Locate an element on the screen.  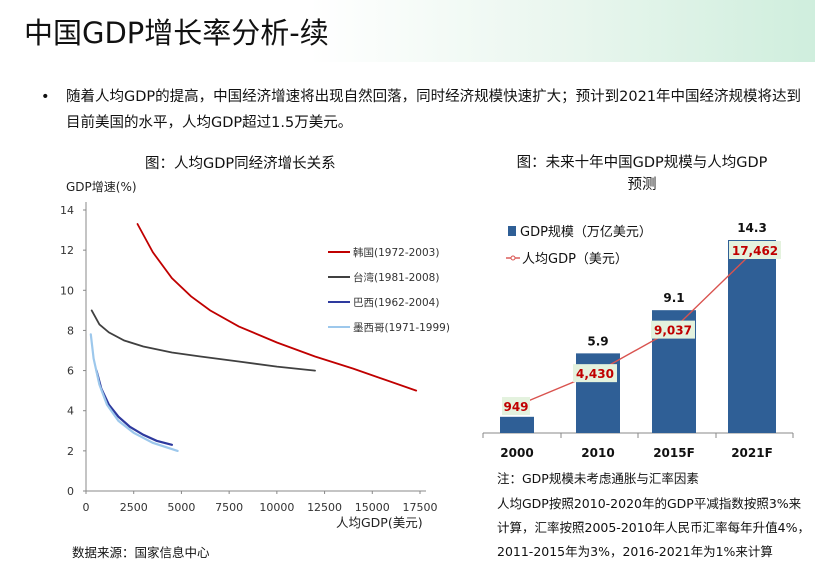
x-tick-label: 15000 is located at coordinates (372, 507).